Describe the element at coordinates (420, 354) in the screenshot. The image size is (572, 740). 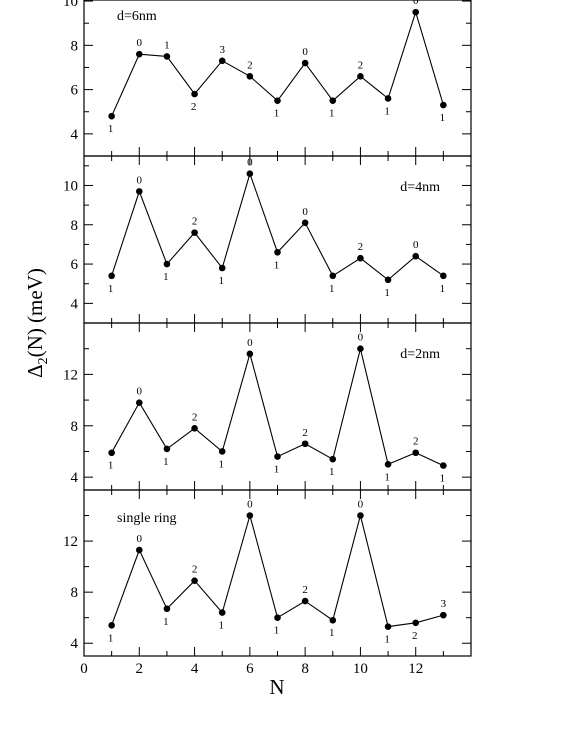
I see `panel-label: d=2nm` at that location.